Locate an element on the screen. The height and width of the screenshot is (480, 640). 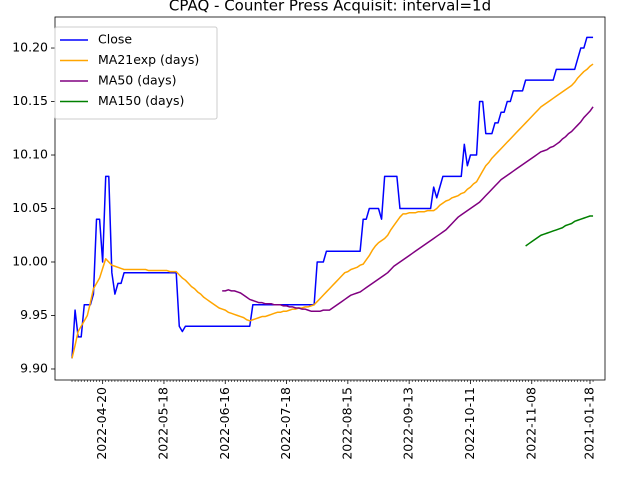
legend-box is located at coordinates (136, 73).